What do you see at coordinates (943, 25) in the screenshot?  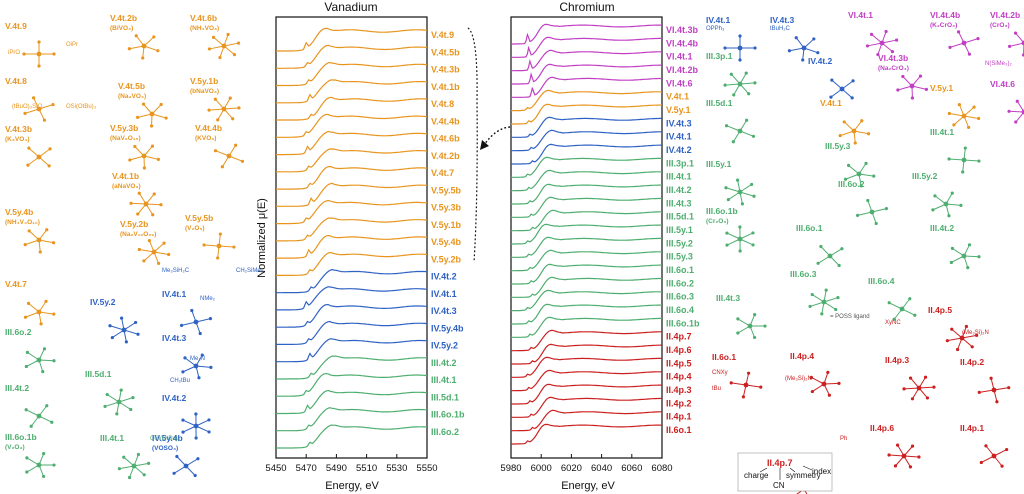 I see `mol-right-formula-4: (K₂CrO₄)` at bounding box center [943, 25].